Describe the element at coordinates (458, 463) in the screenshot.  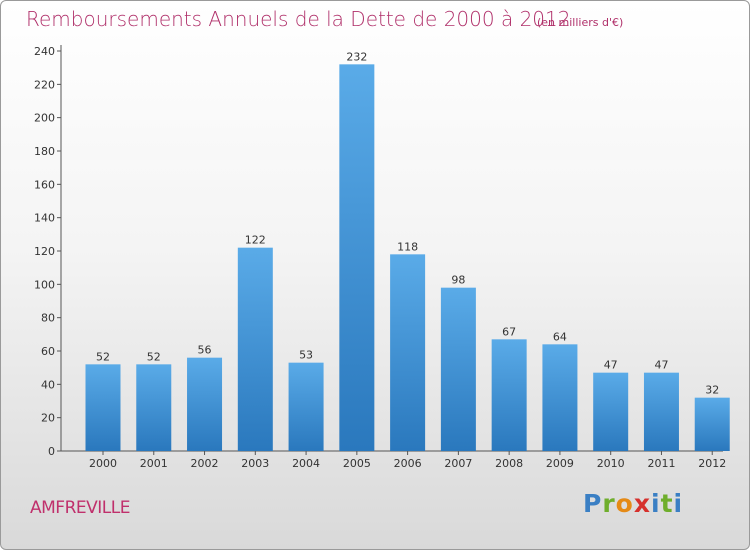
I see `x-tick-label: 2007` at that location.